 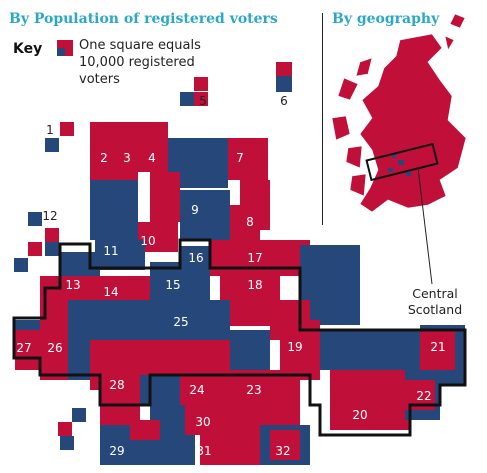 What do you see at coordinates (196, 390) in the screenshot?
I see `region-label-24: 24` at bounding box center [196, 390].